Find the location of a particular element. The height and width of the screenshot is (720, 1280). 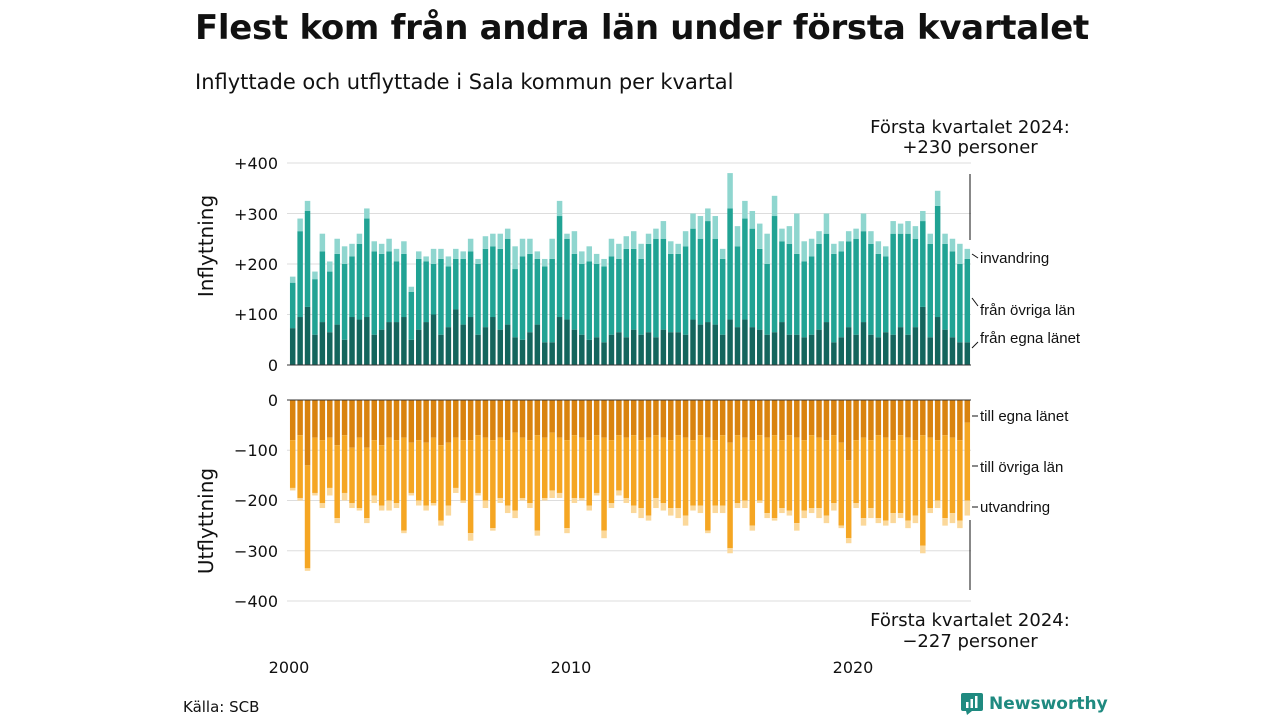

annotation-bottom-line2: −227 personer is located at coordinates (970, 641).